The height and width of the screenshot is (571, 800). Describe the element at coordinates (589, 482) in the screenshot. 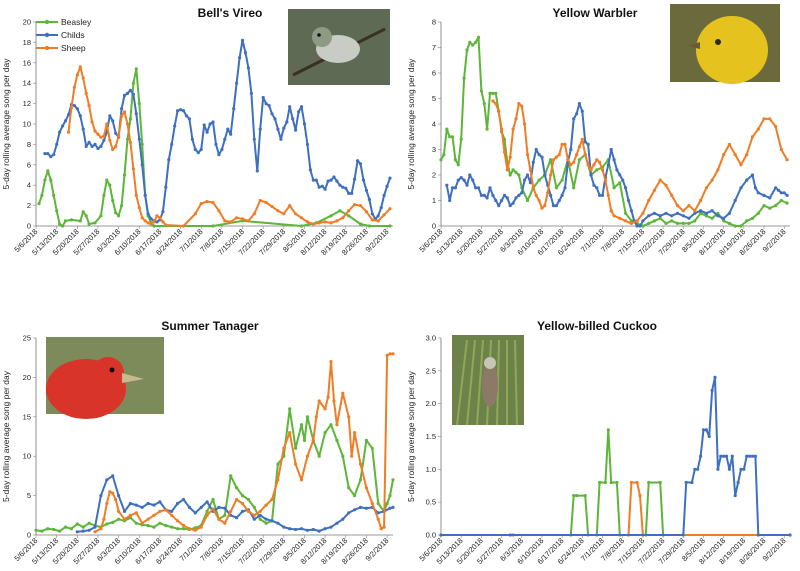

I see `series-line` at that location.